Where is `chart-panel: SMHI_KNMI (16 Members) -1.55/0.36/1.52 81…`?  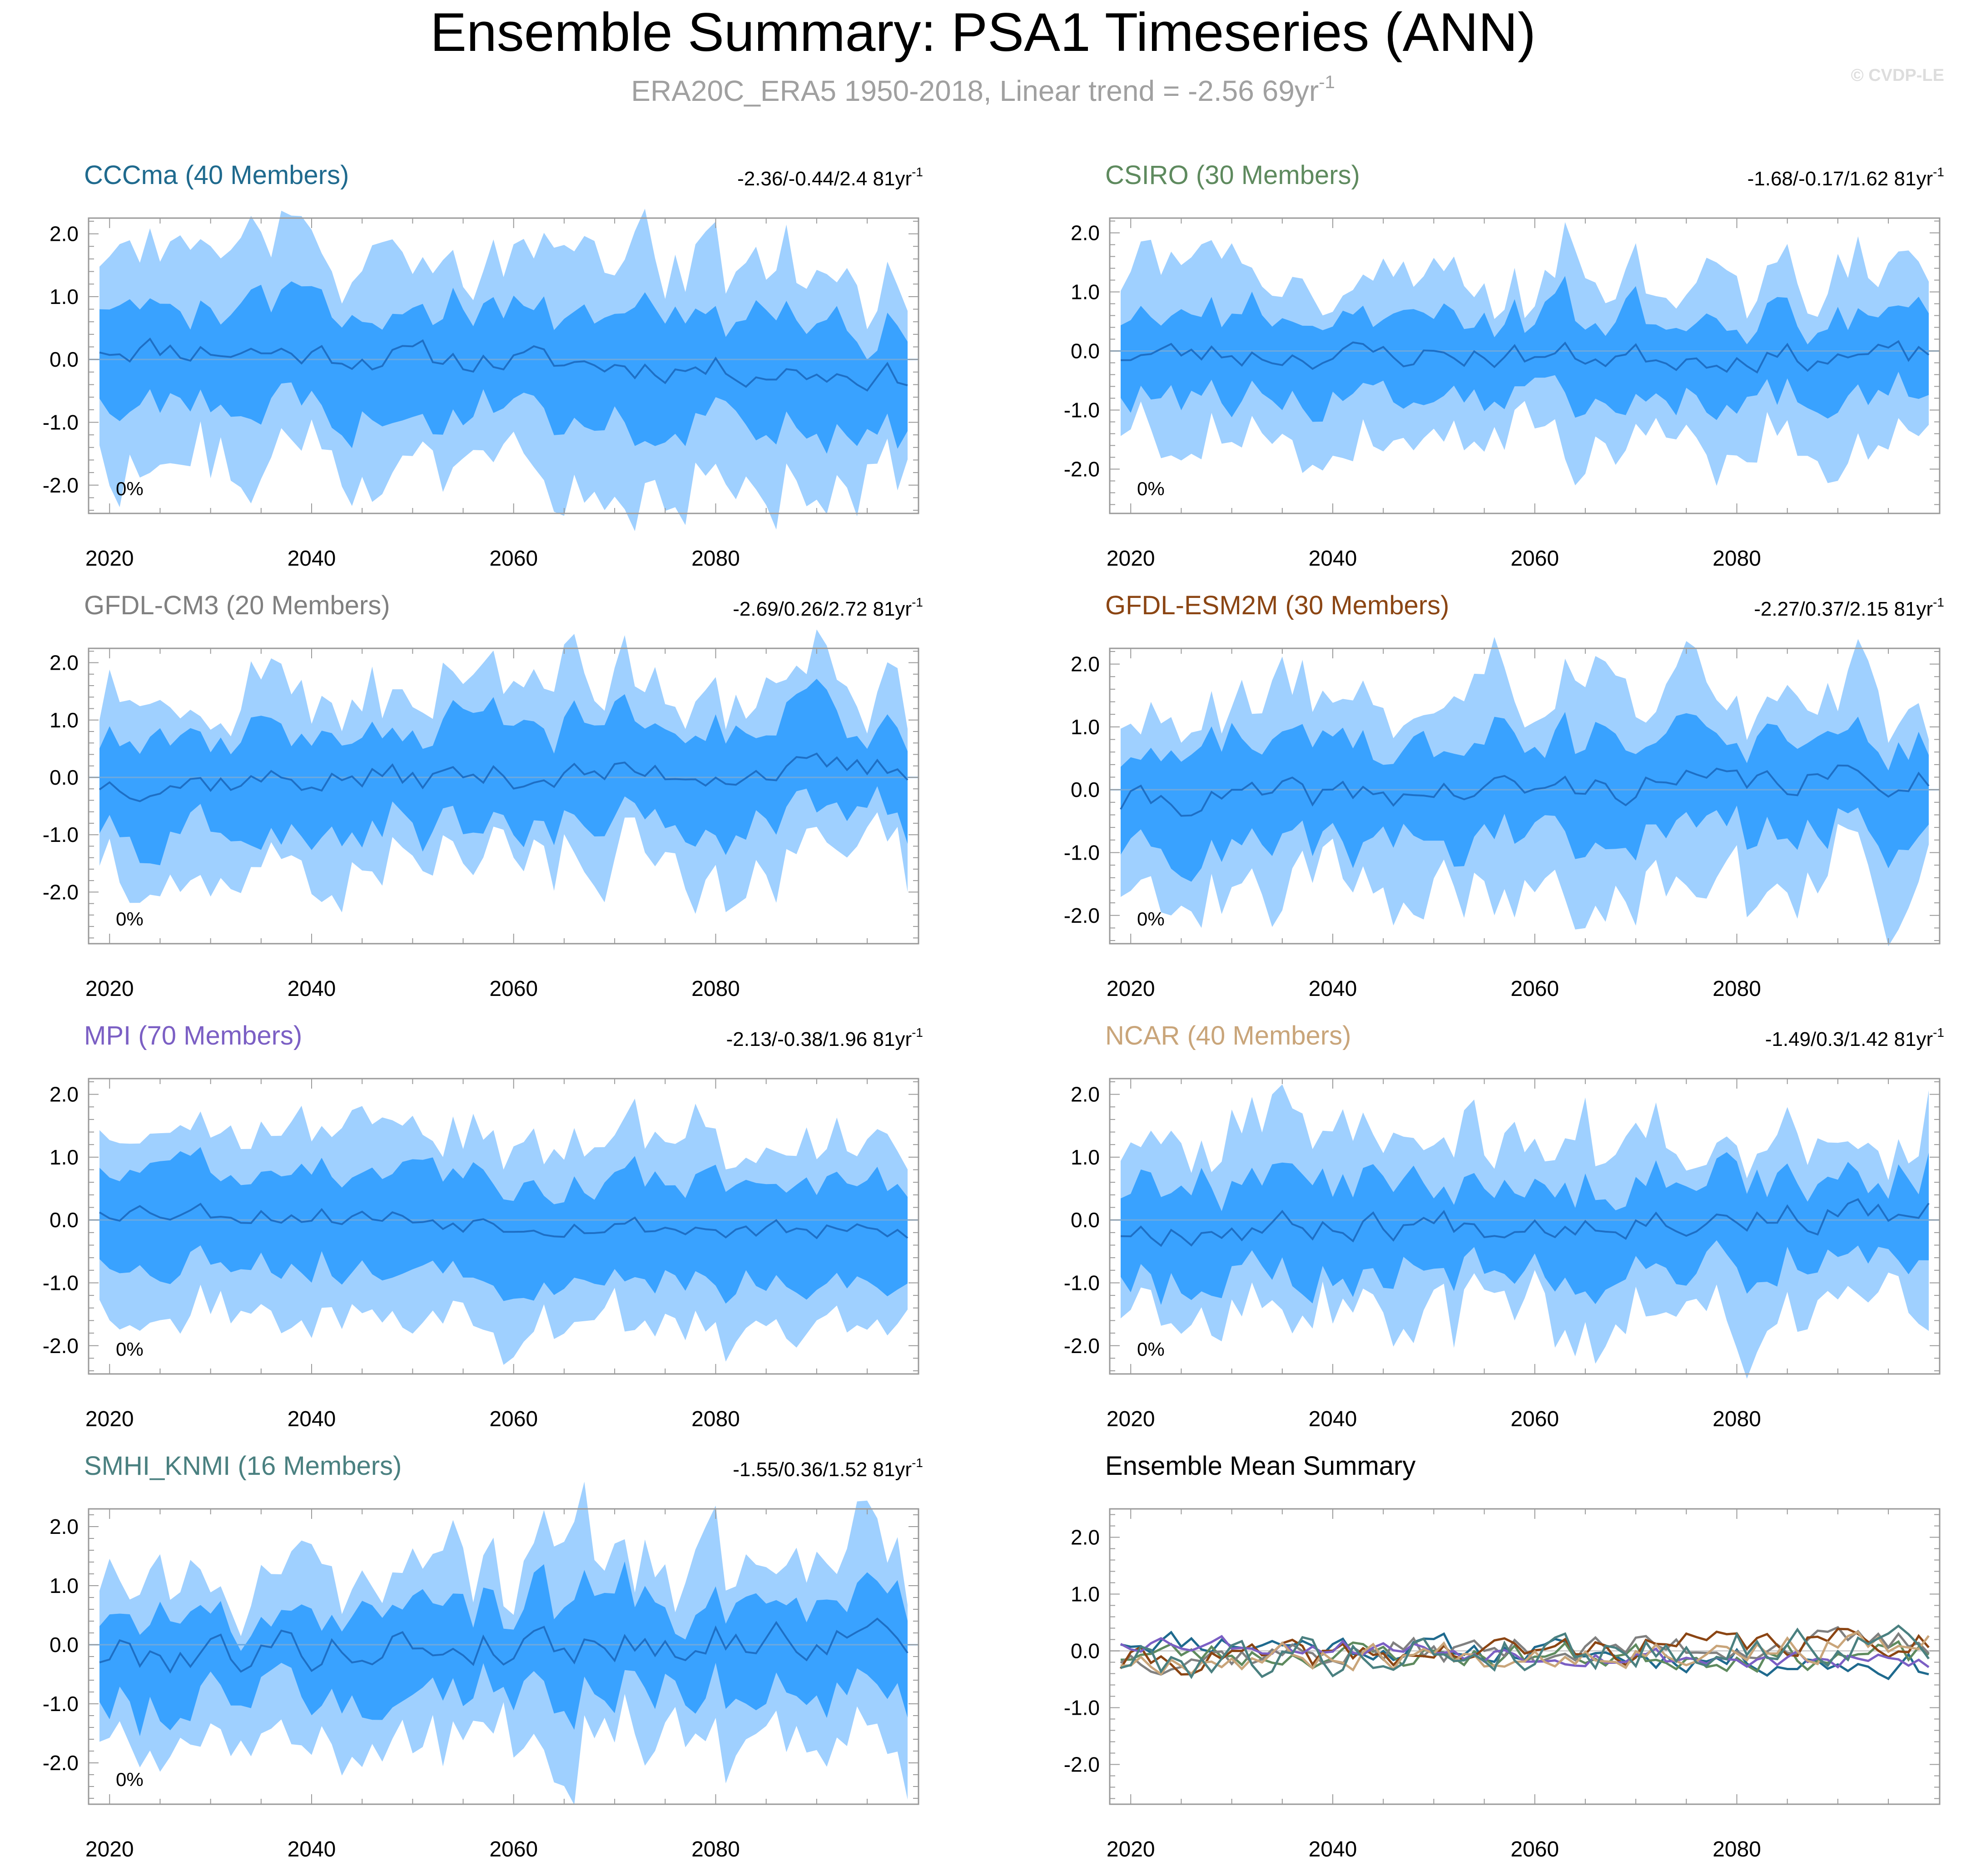 chart-panel: SMHI_KNMI (16 Members) -1.55/0.36/1.52 81… is located at coordinates (483, 1656).